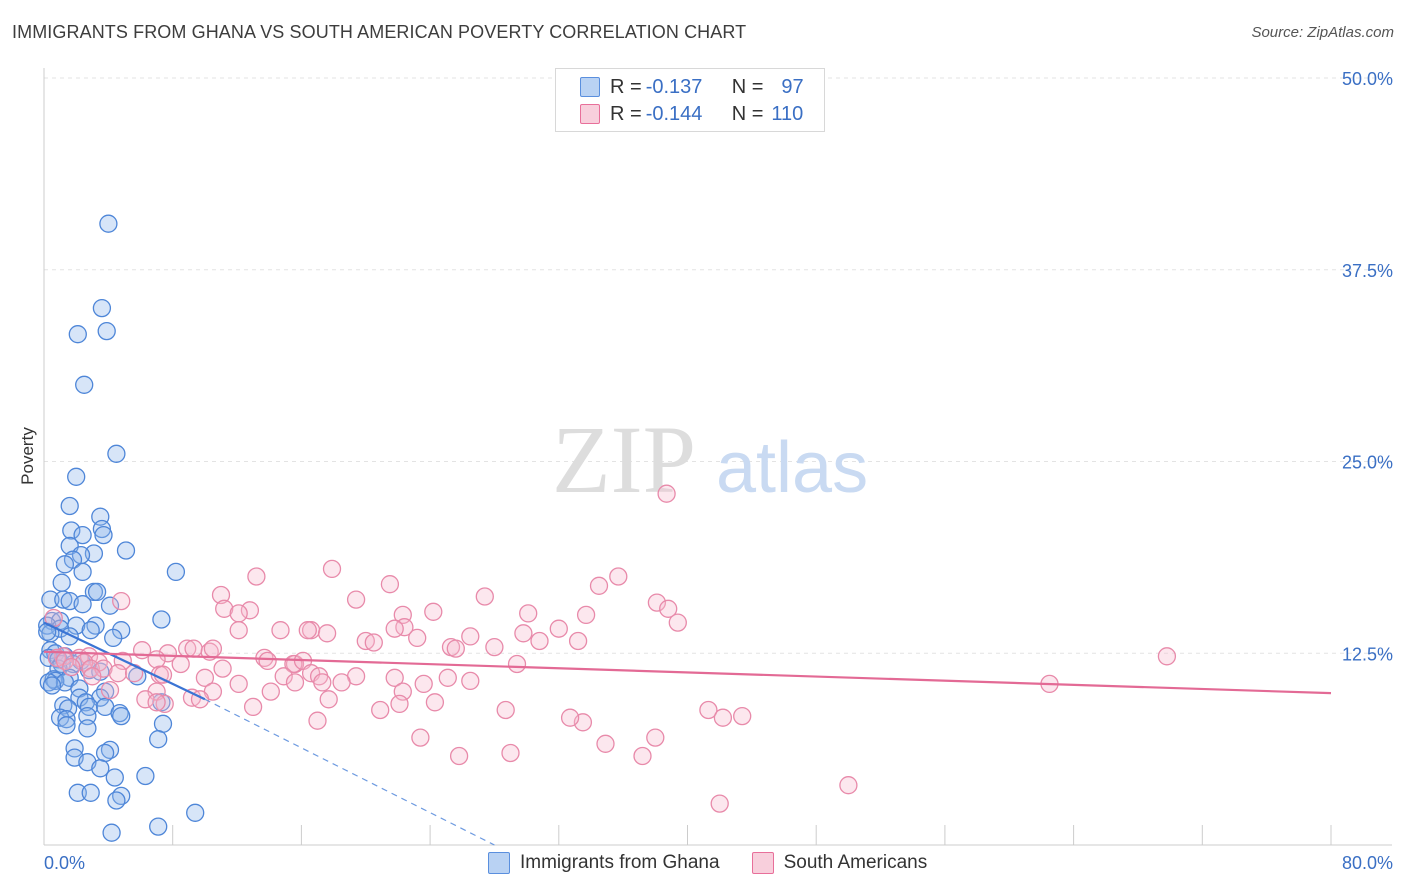 The width and height of the screenshot is (1406, 892). Describe the element at coordinates (1367, 863) in the screenshot. I see `x-tick-label-max: 80.0%` at that location.